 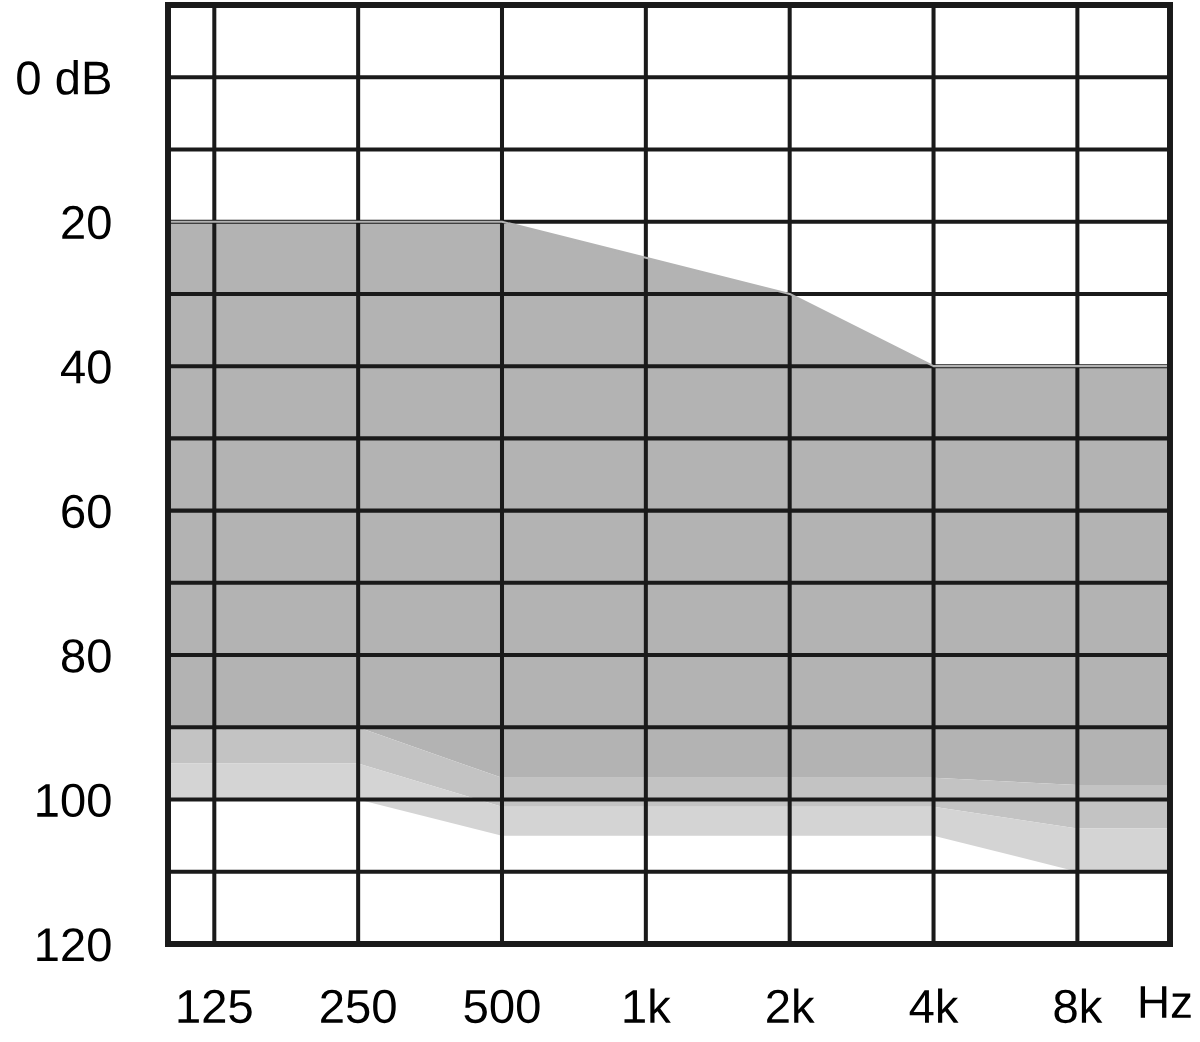 What do you see at coordinates (1078, 1006) in the screenshot?
I see `x-tick-label: 8k` at bounding box center [1078, 1006].